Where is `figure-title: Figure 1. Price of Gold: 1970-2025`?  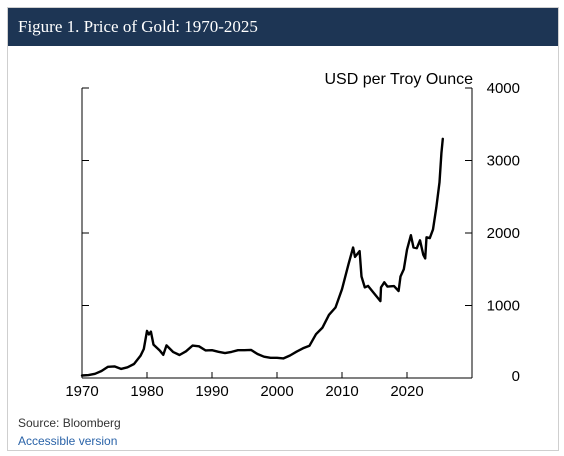 figure-title: Figure 1. Price of Gold: 1970-2025 is located at coordinates (138, 26).